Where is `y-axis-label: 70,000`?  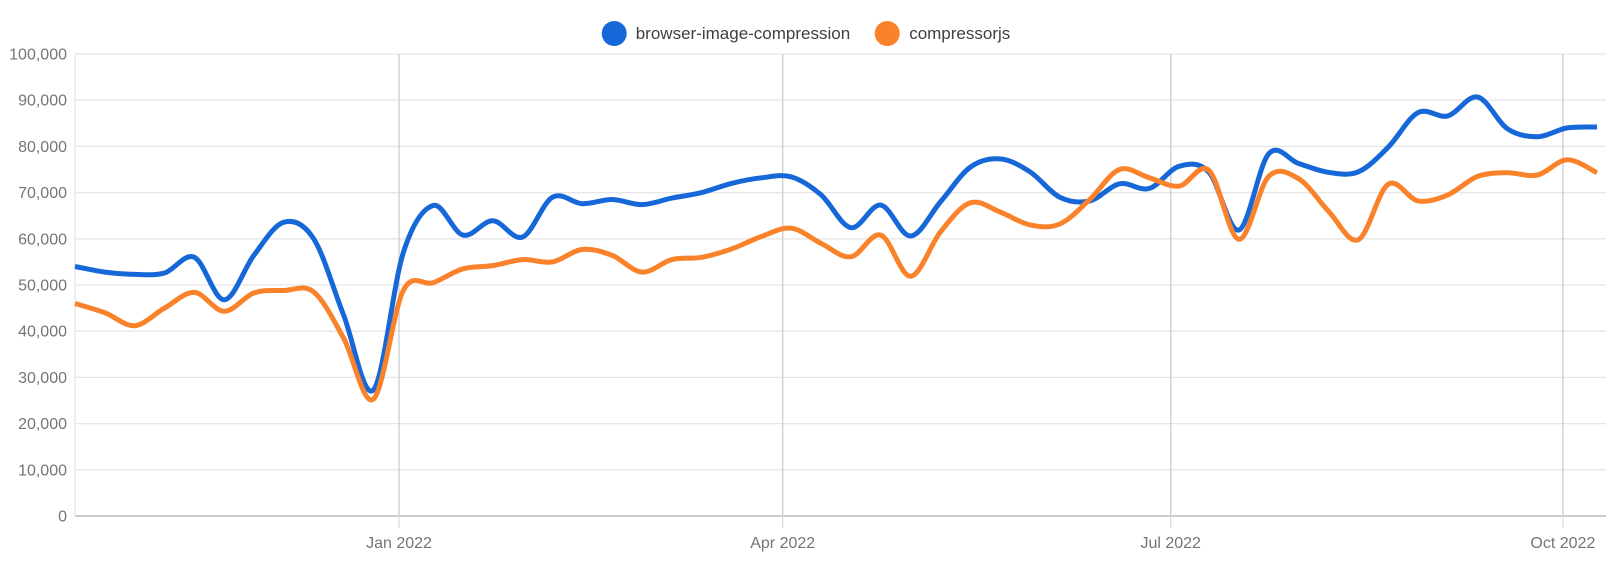 y-axis-label: 70,000 is located at coordinates (42, 193).